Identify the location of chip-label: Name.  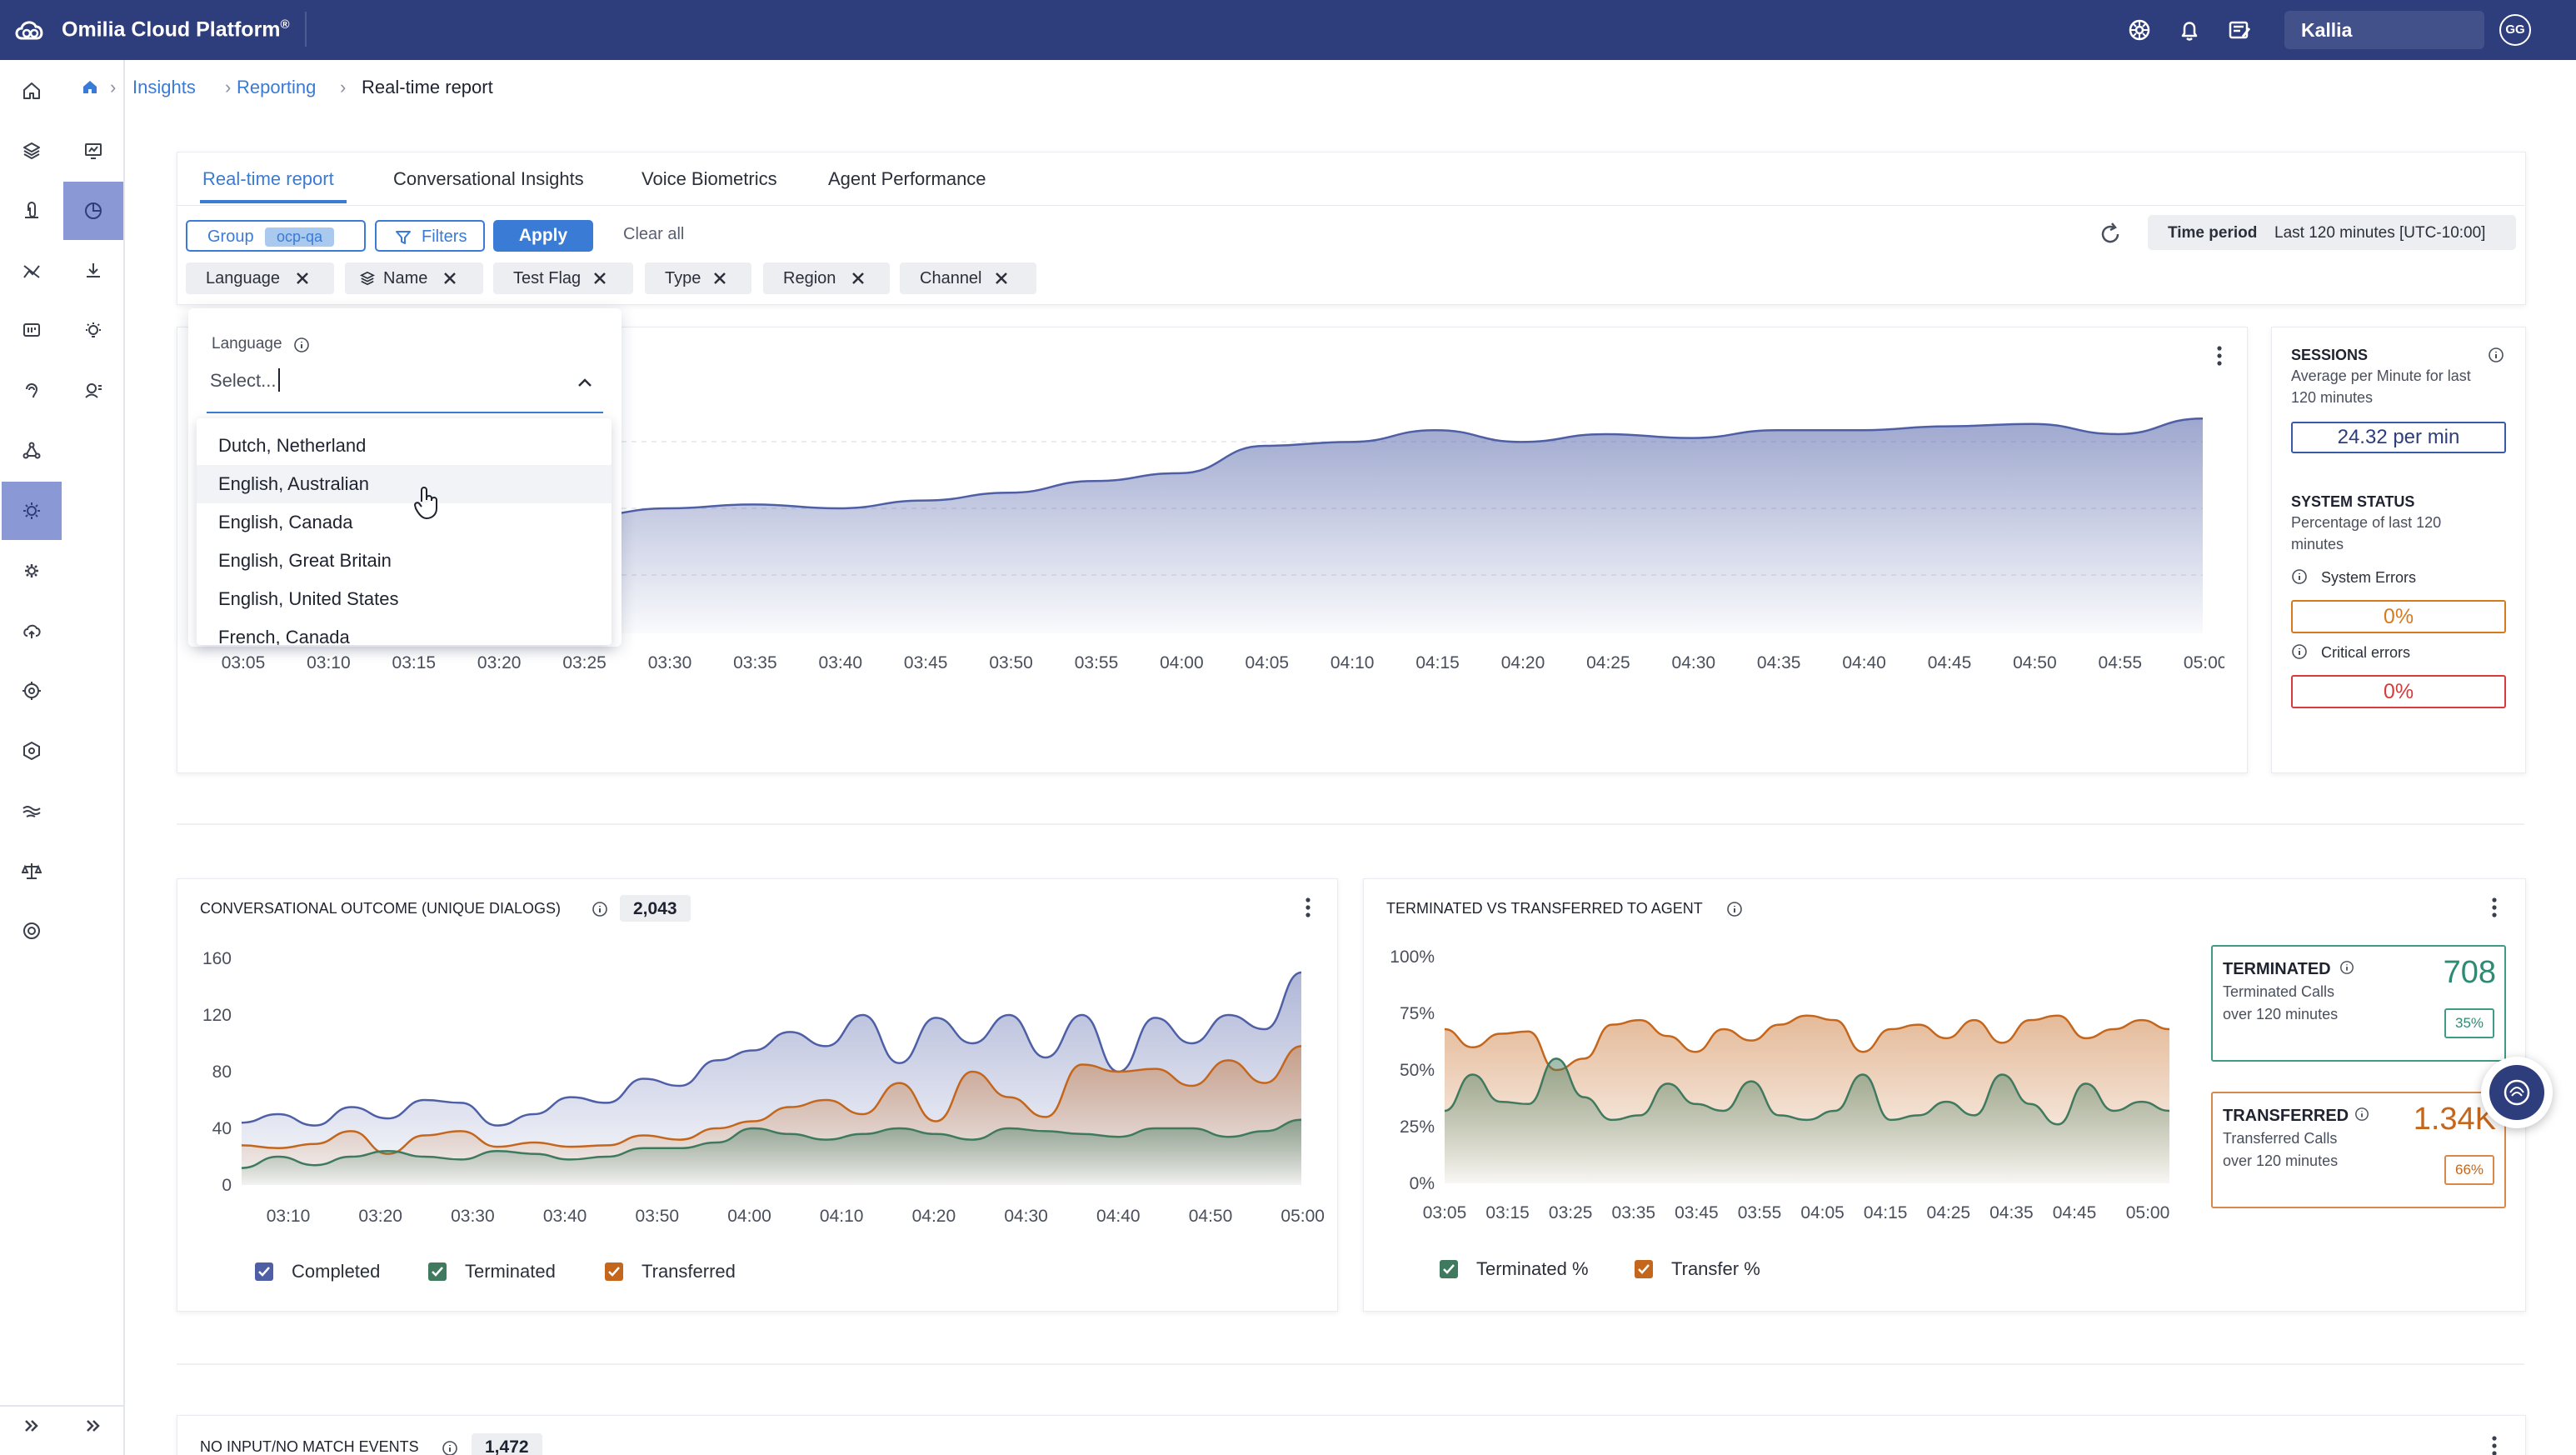
(405, 278).